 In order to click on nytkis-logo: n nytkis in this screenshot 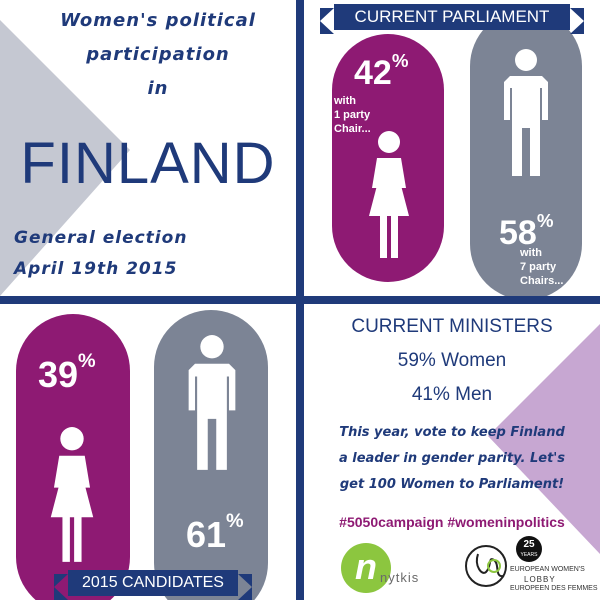, I will do `click(390, 569)`.